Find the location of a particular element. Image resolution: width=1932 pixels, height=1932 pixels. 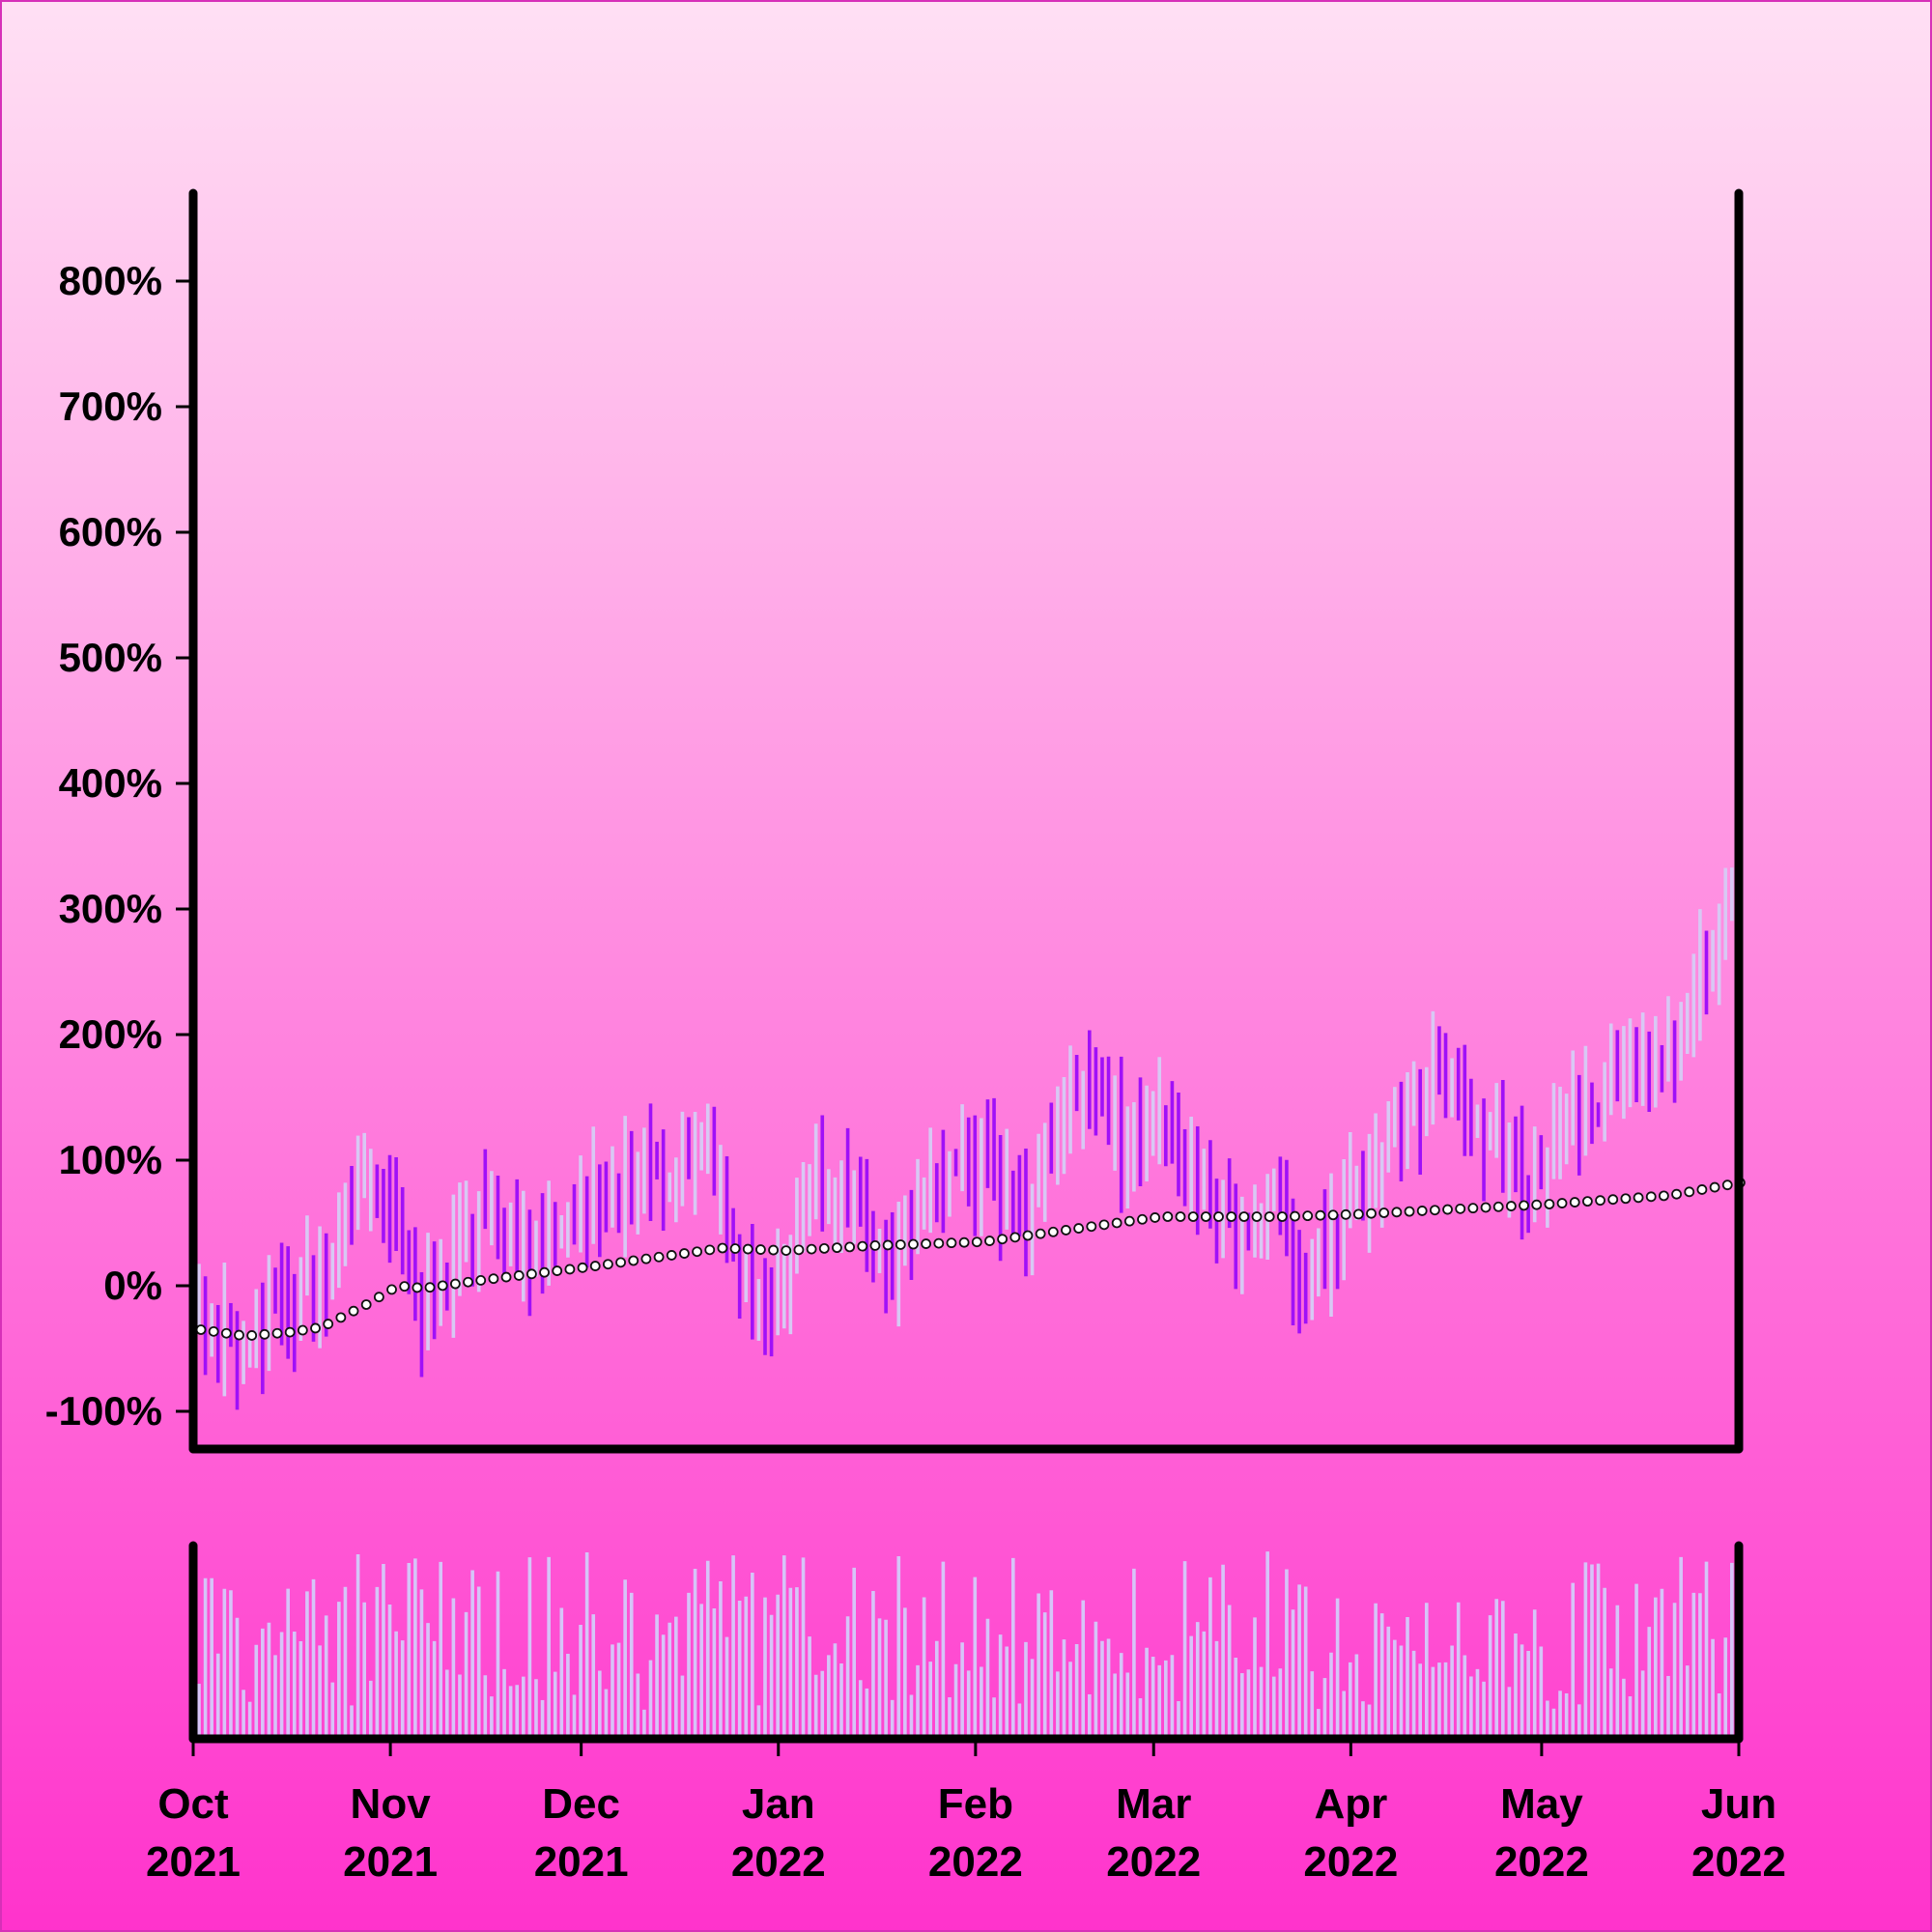

volume-bars is located at coordinates (969, 1643).